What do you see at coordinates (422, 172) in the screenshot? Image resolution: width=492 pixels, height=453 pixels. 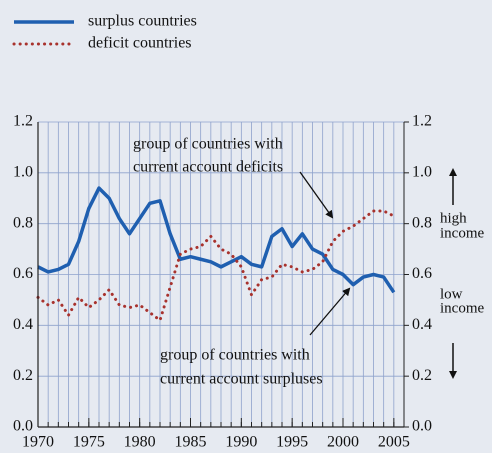 I see `y2-tick-label: 1.0` at bounding box center [422, 172].